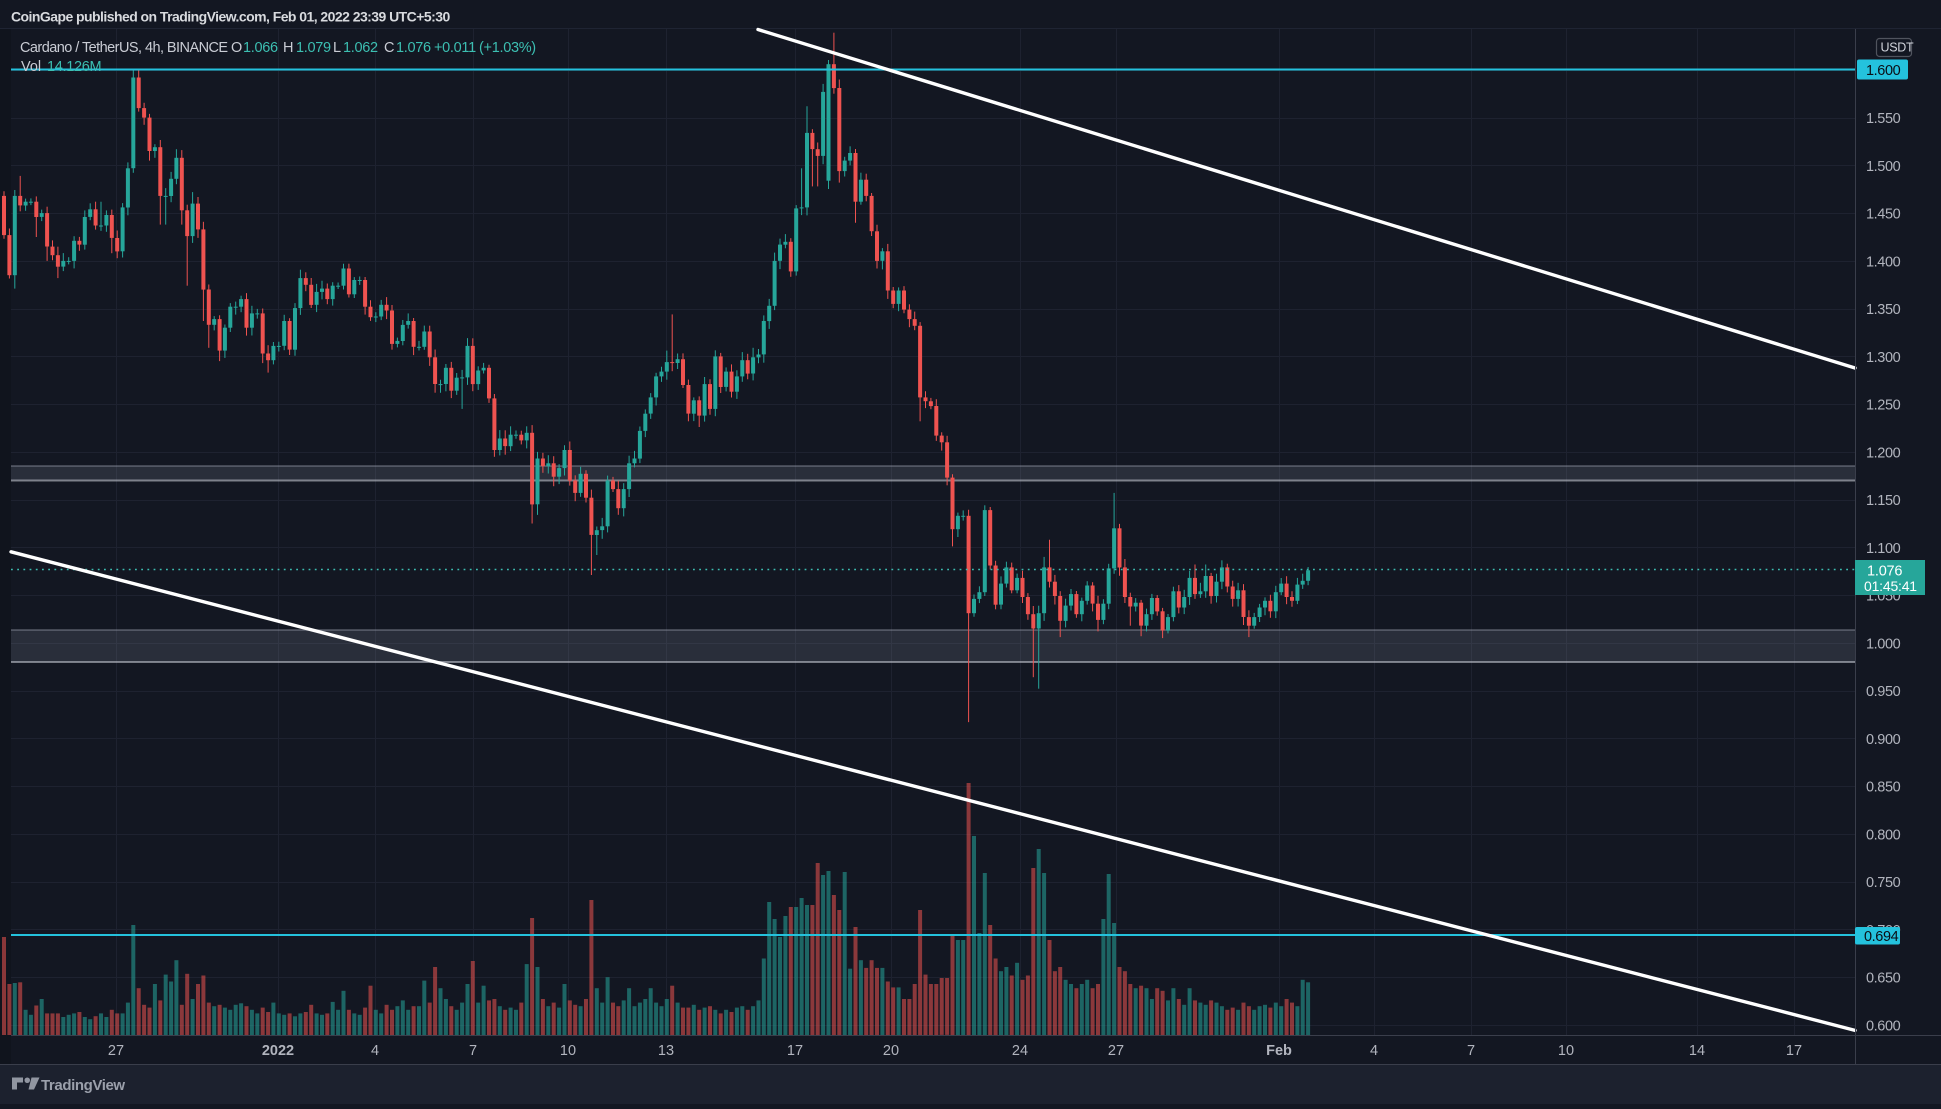  I want to click on svg-text: 1.100, so click(1883, 549).